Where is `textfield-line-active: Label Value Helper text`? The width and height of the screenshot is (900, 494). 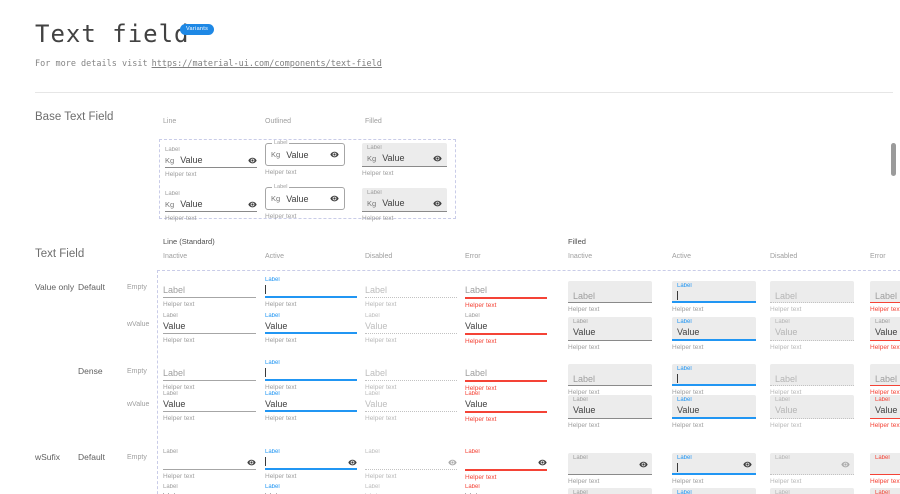
textfield-line-active: Label Value Helper text is located at coordinates (311, 329).